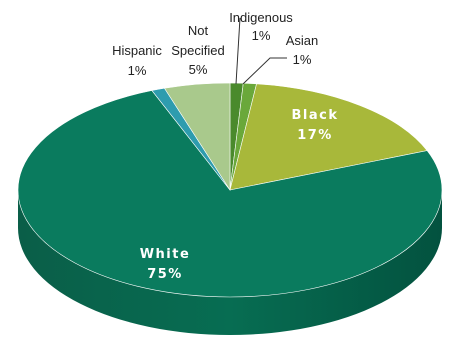  I want to click on not-specified-label-line1: Not, so click(198, 30).